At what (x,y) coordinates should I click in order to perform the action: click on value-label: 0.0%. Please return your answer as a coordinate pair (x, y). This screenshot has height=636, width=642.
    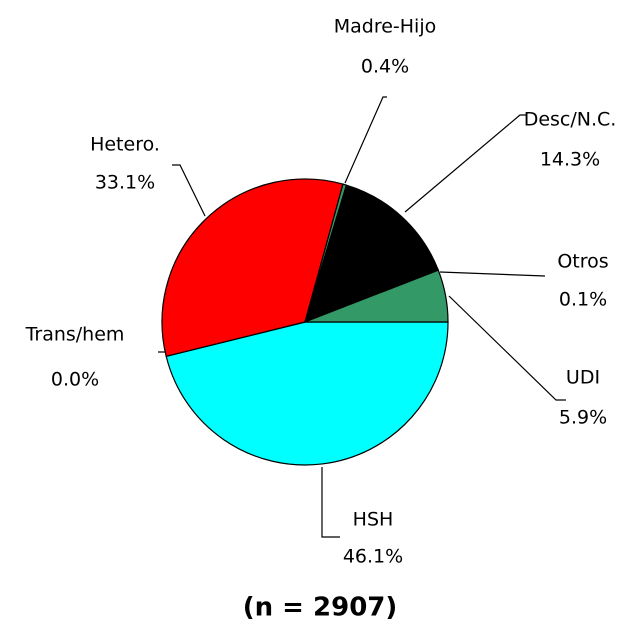
    Looking at the image, I should click on (75, 380).